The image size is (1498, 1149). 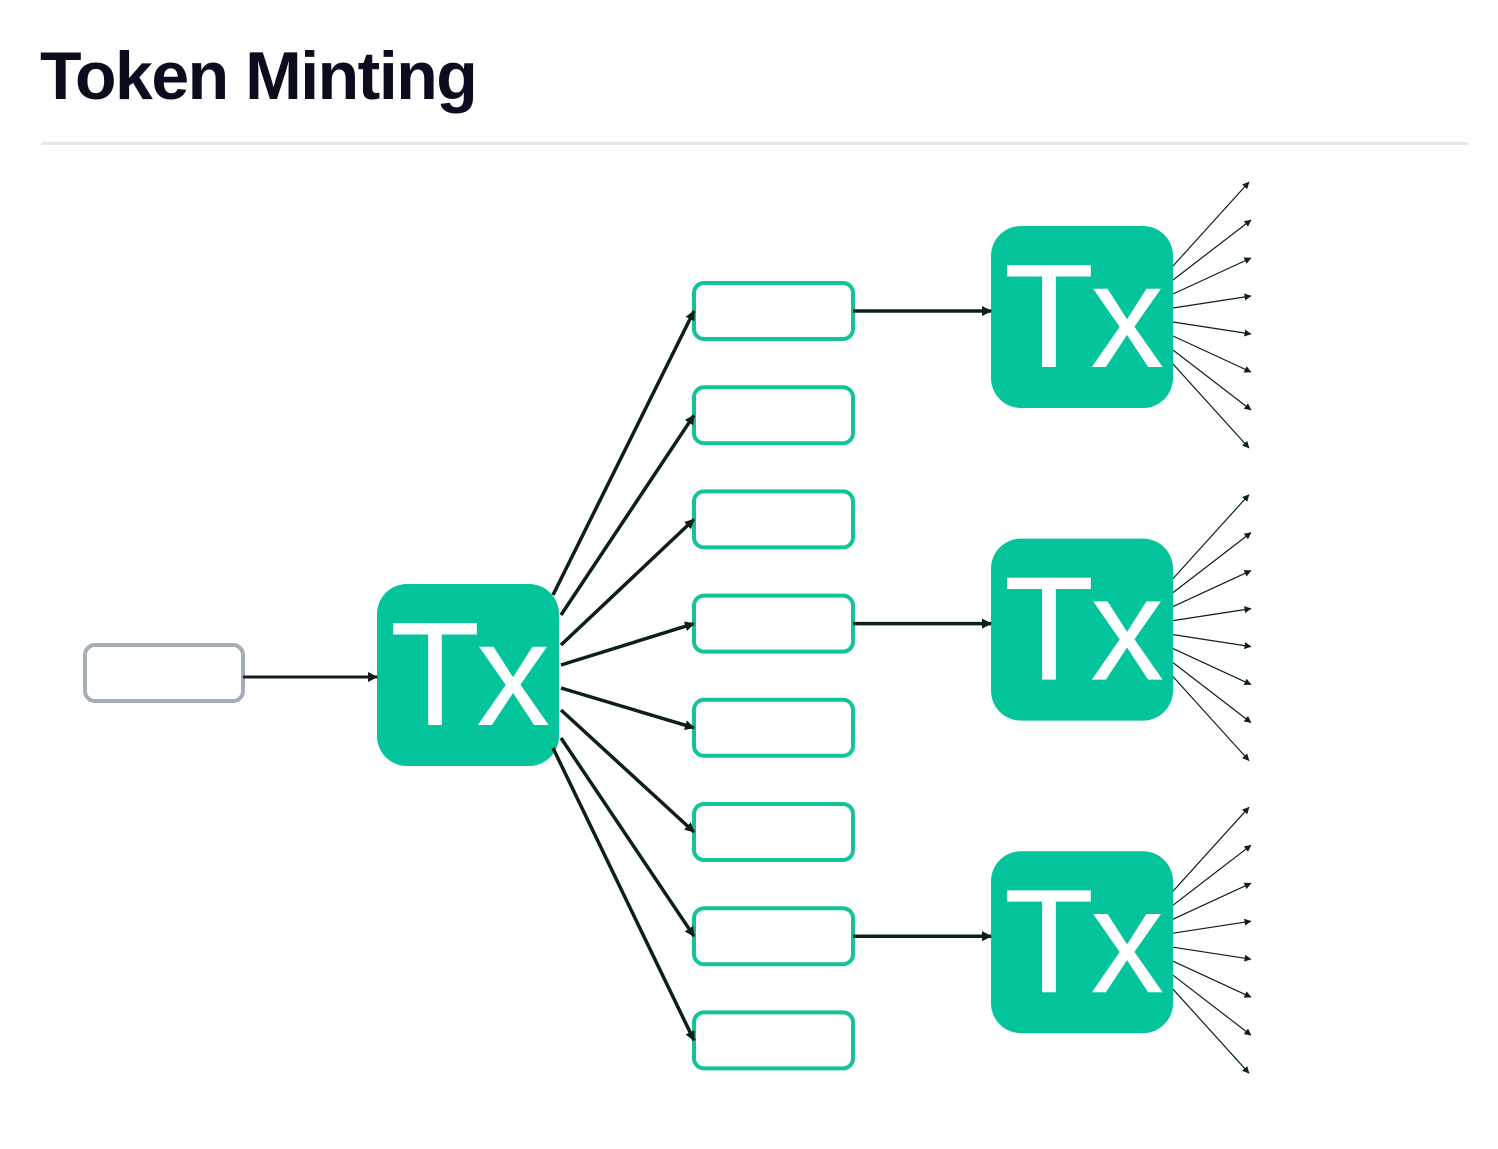 I want to click on root-input-box, so click(x=164, y=673).